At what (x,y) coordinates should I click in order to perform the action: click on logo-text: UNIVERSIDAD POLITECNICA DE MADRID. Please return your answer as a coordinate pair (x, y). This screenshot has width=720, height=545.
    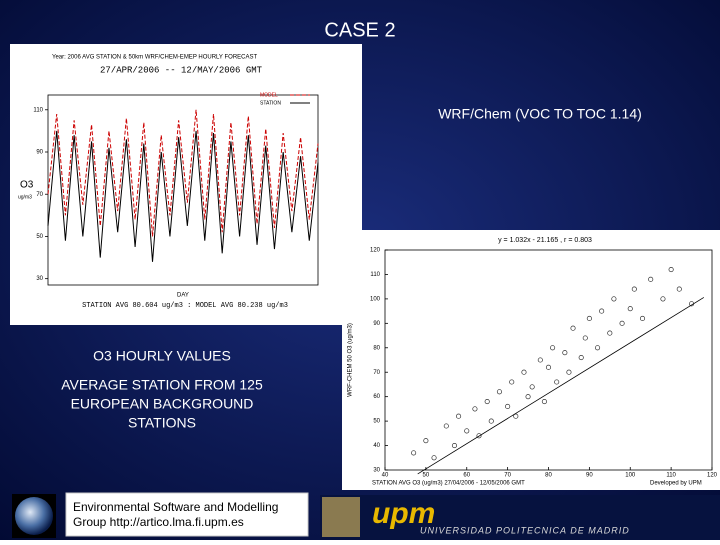
    Looking at the image, I should click on (525, 530).